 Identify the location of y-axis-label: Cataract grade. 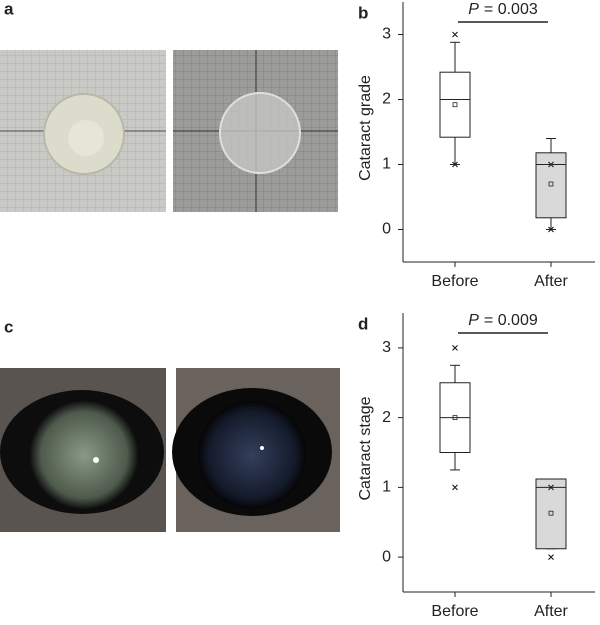
(365, 128).